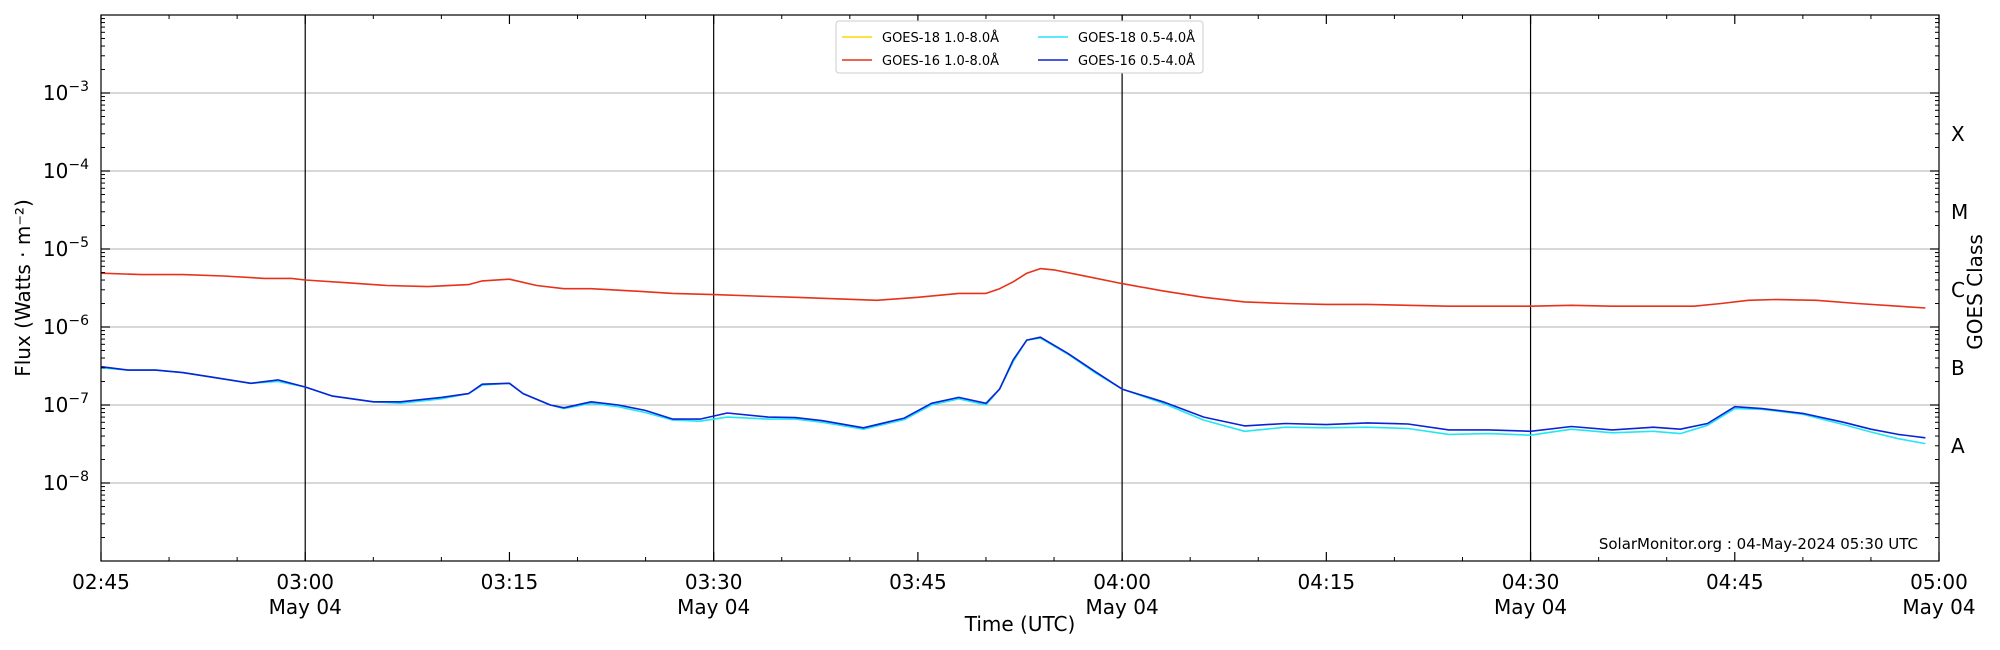 The width and height of the screenshot is (2000, 650). I want to click on x-tick-label: 03:45, so click(918, 582).